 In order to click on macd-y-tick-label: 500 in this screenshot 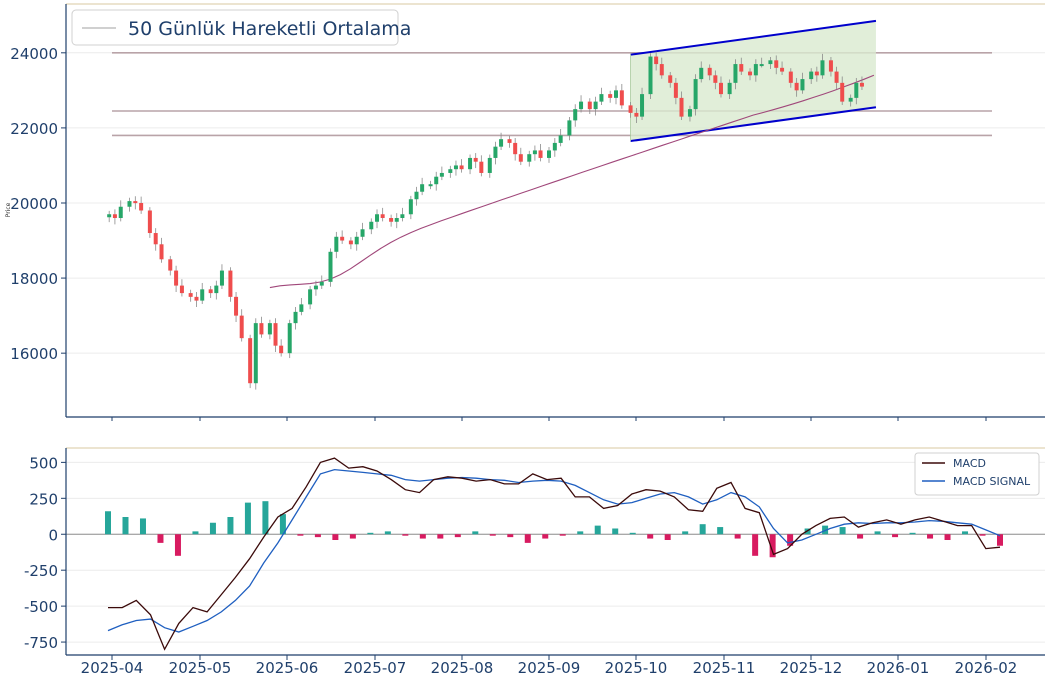, I will do `click(43, 463)`.